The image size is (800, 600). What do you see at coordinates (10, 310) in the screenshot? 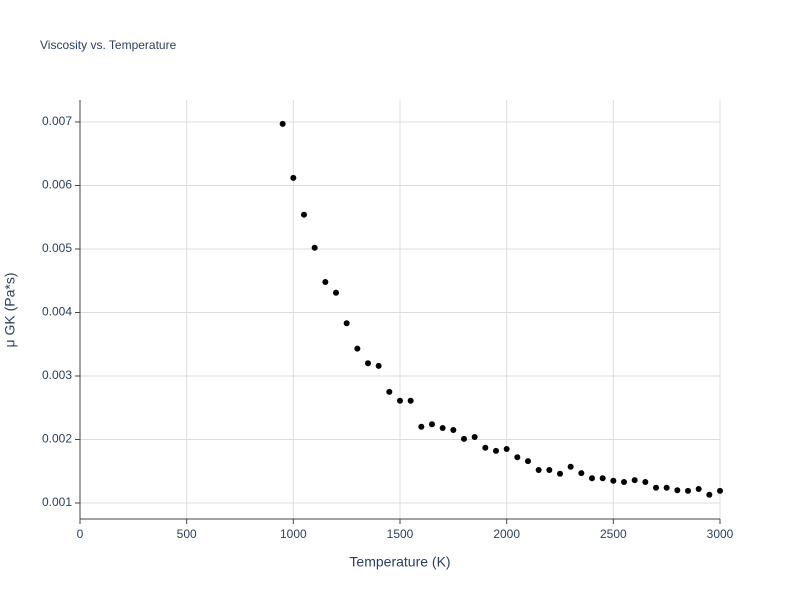
I see `y-axis-title: μ GK (Pa*s)` at bounding box center [10, 310].